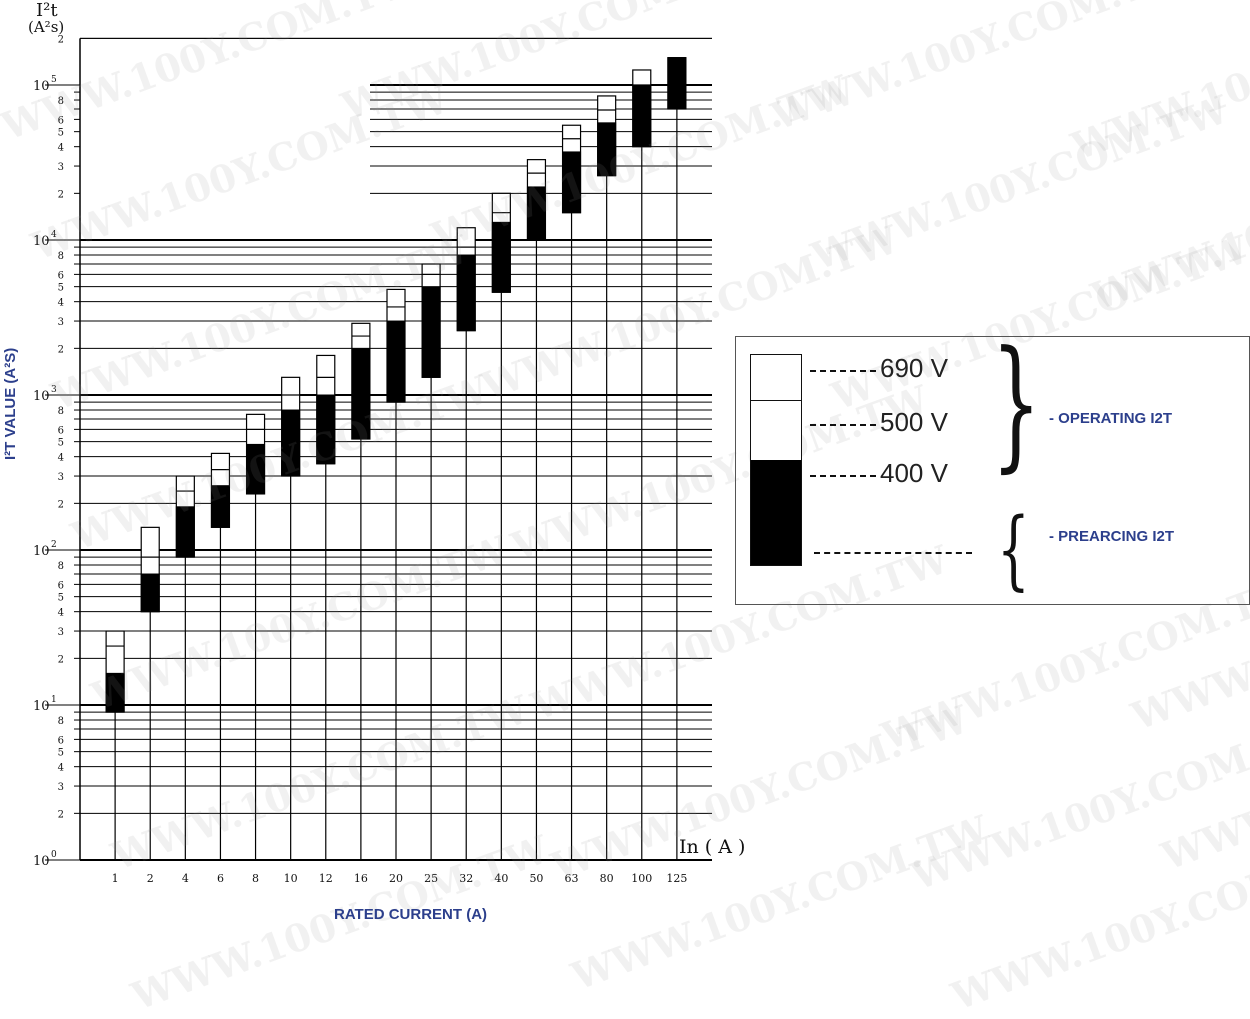 This screenshot has height=1019, width=1250. What do you see at coordinates (1016, 403) in the screenshot?
I see `operating-brace-icon: {` at bounding box center [1016, 403].